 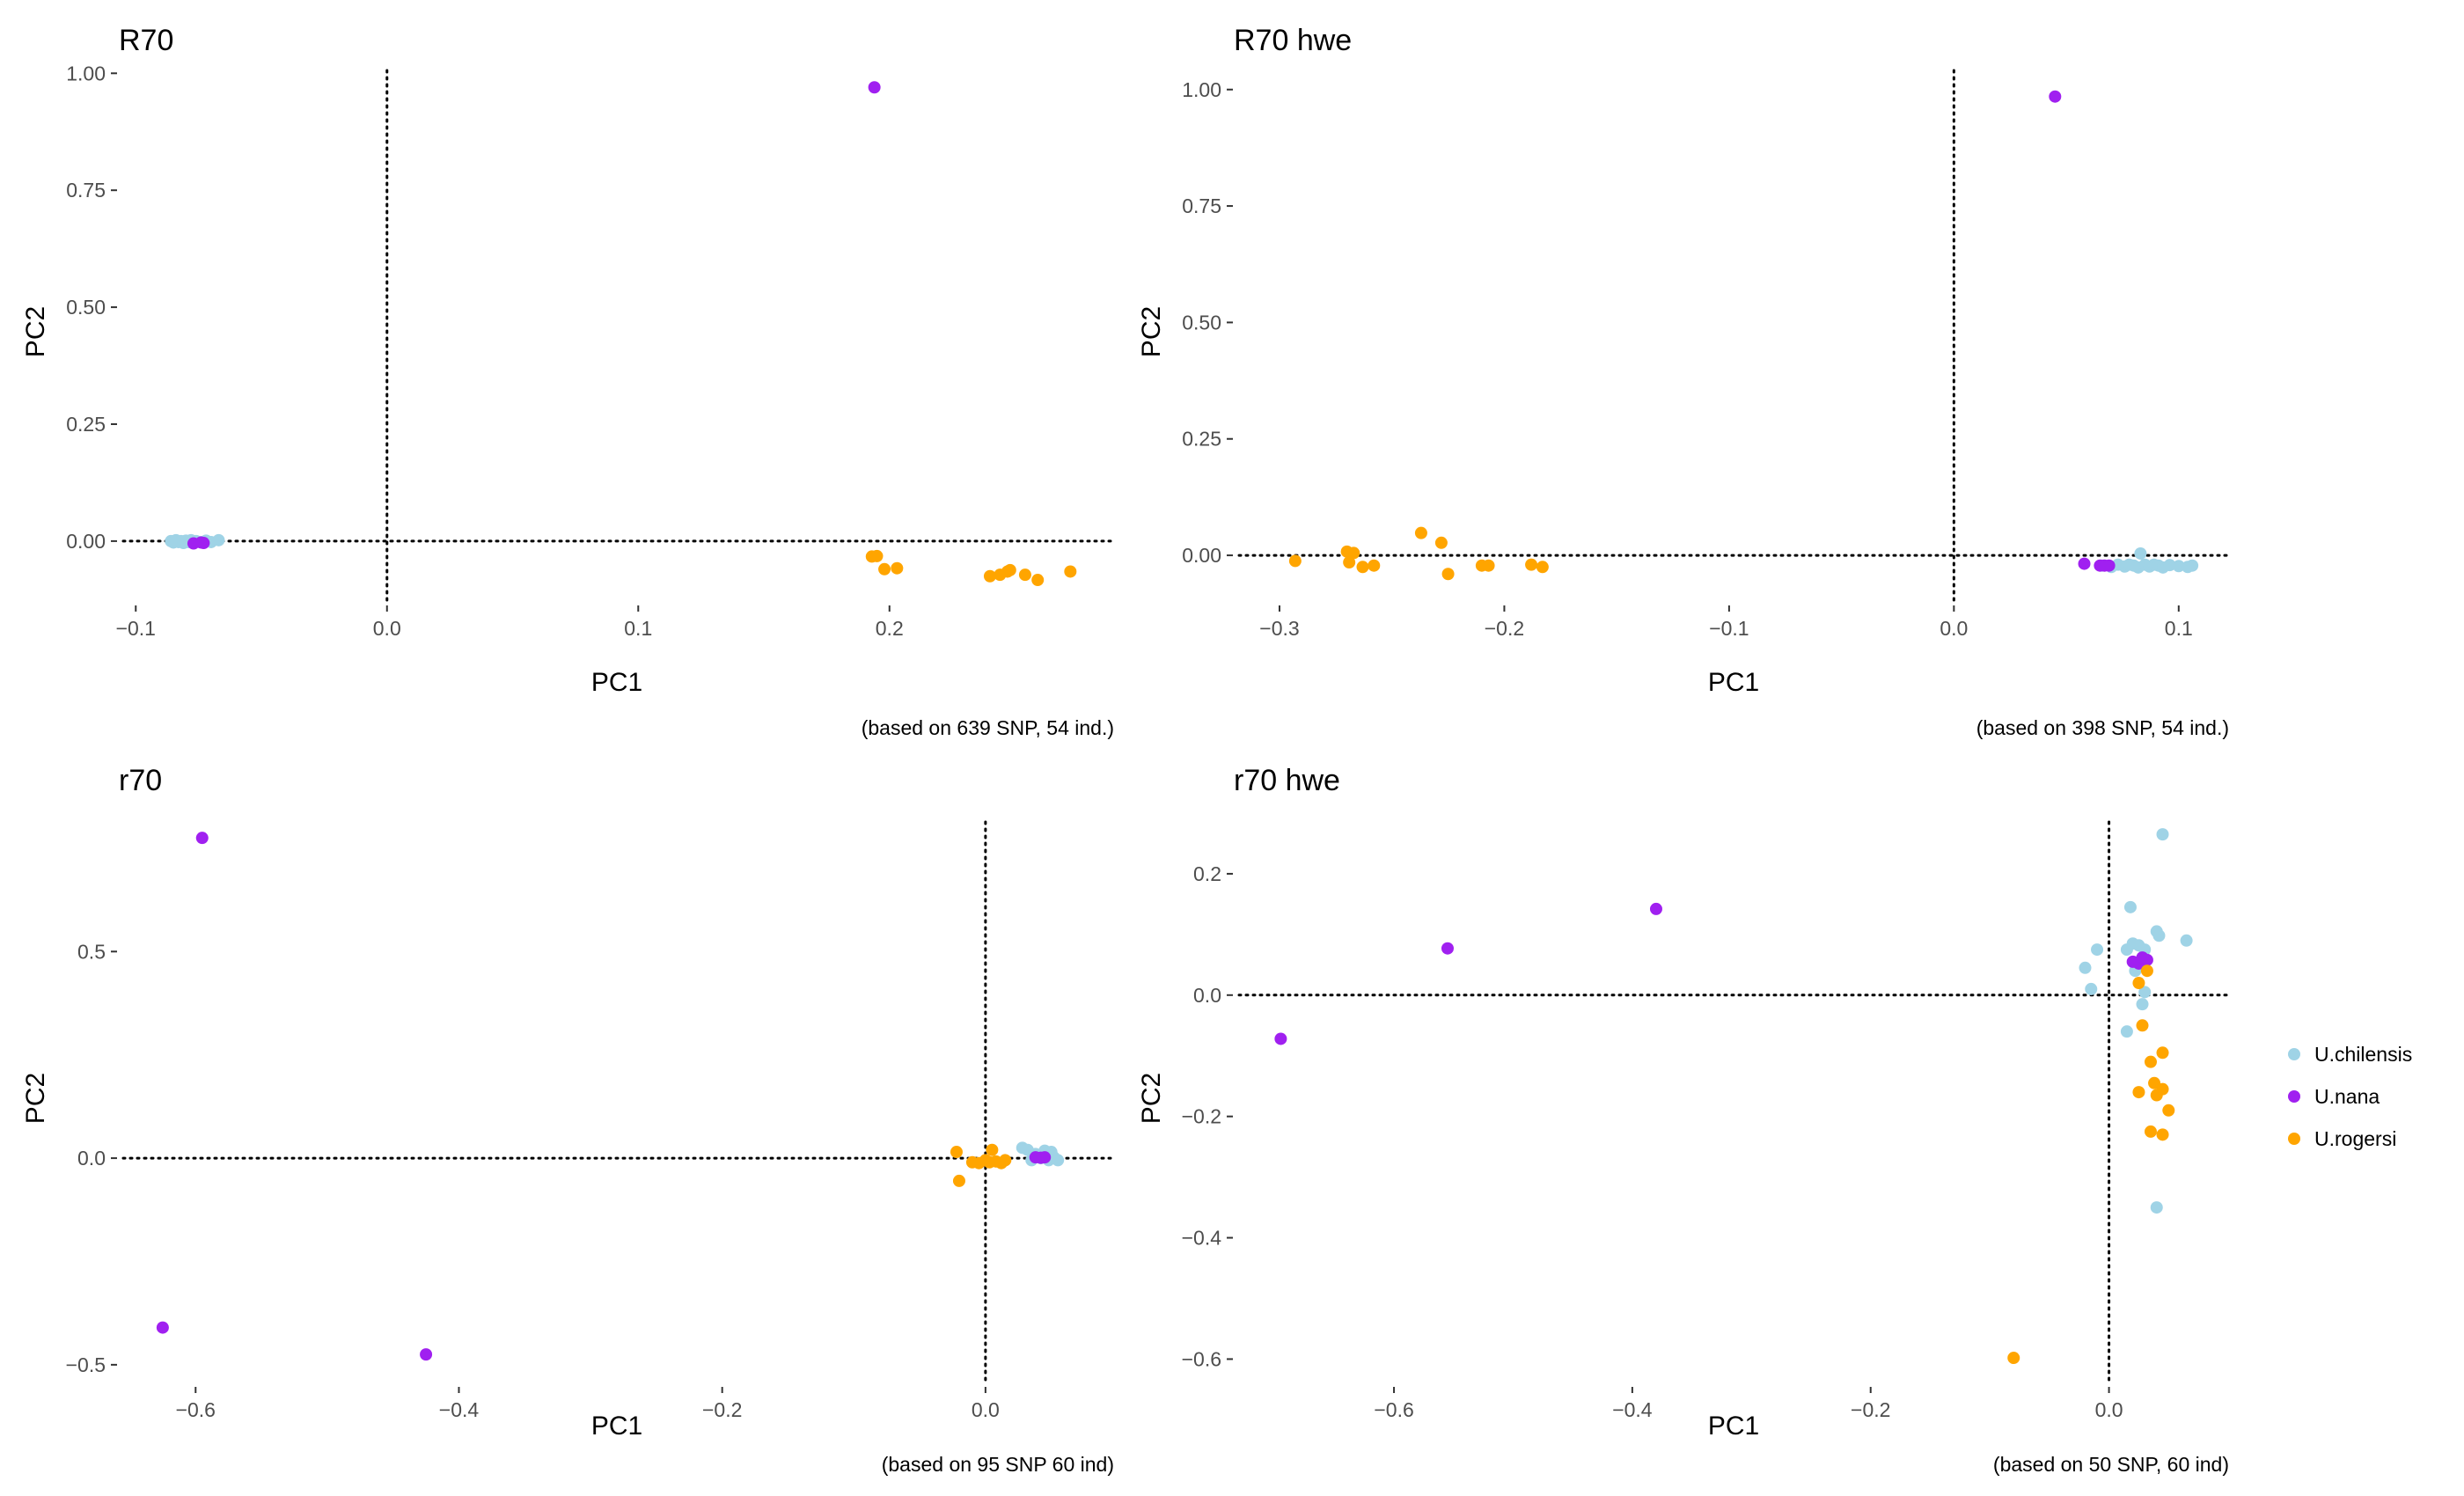 What do you see at coordinates (1293, 40) in the screenshot?
I see `panel-title: R70 hwe` at bounding box center [1293, 40].